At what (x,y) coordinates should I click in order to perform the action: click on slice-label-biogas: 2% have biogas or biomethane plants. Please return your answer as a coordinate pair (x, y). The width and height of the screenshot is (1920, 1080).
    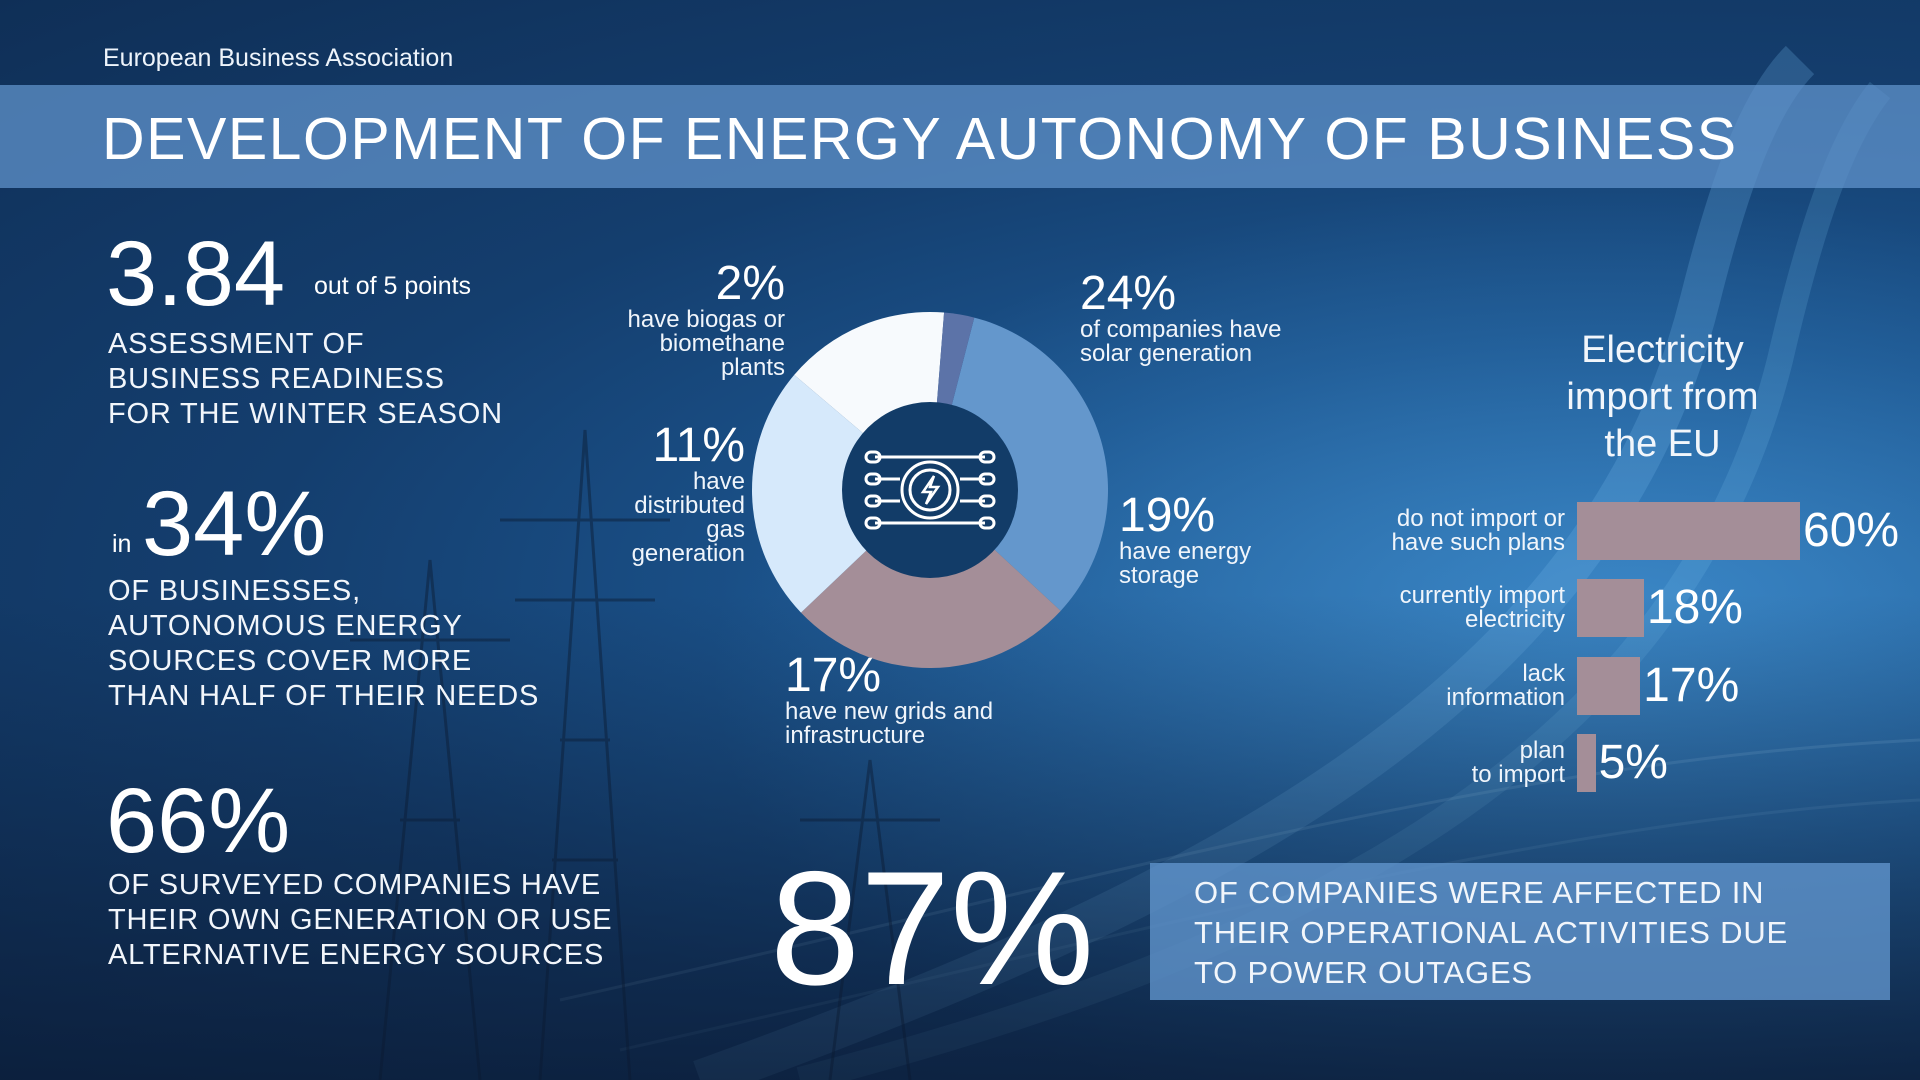
    Looking at the image, I should click on (672, 320).